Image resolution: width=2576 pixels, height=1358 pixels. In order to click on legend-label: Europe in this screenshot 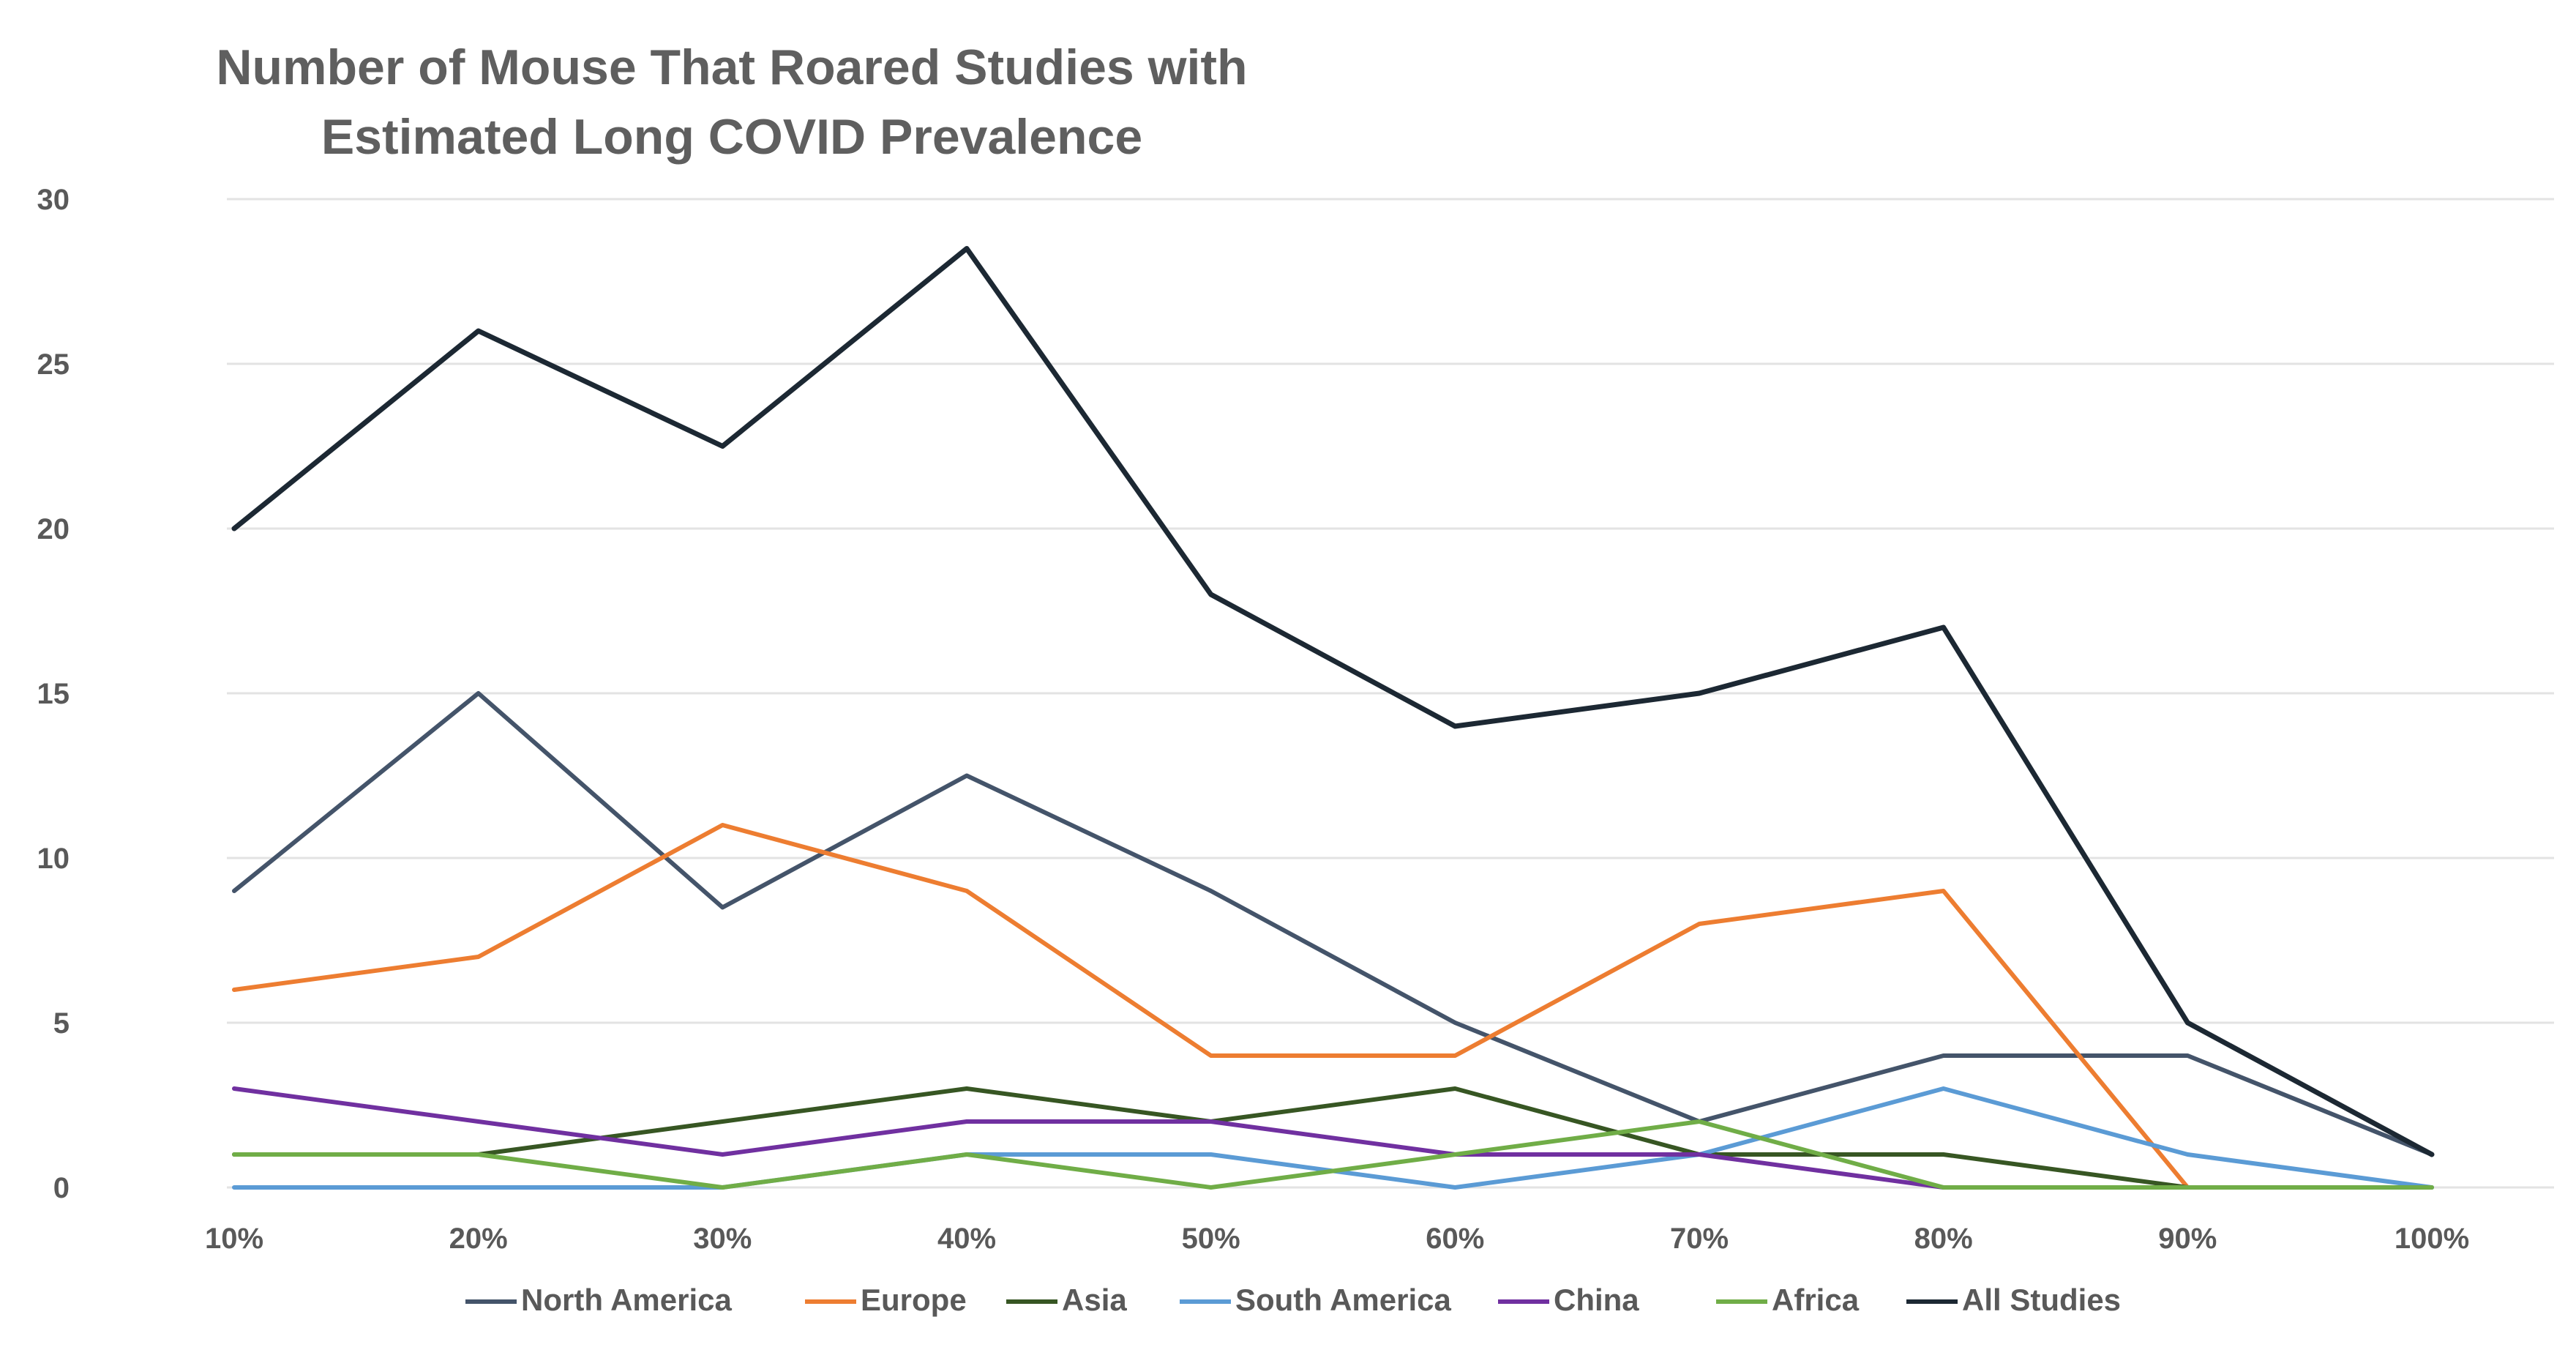, I will do `click(914, 1300)`.